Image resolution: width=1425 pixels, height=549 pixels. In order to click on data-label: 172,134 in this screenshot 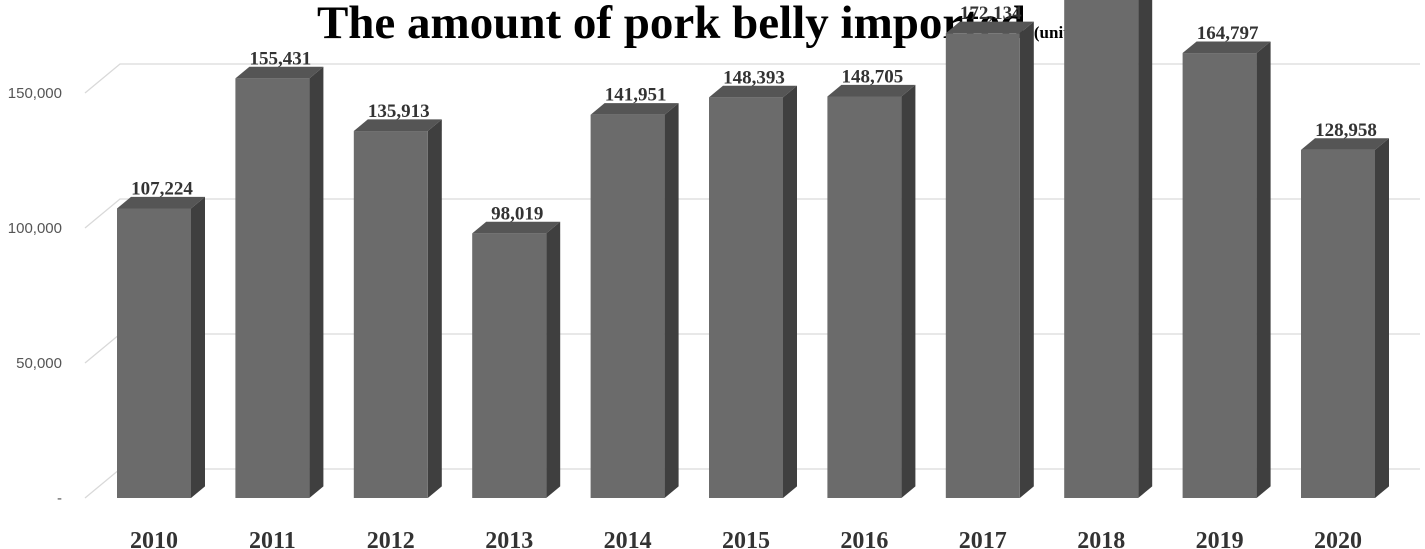, I will do `click(991, 13)`.